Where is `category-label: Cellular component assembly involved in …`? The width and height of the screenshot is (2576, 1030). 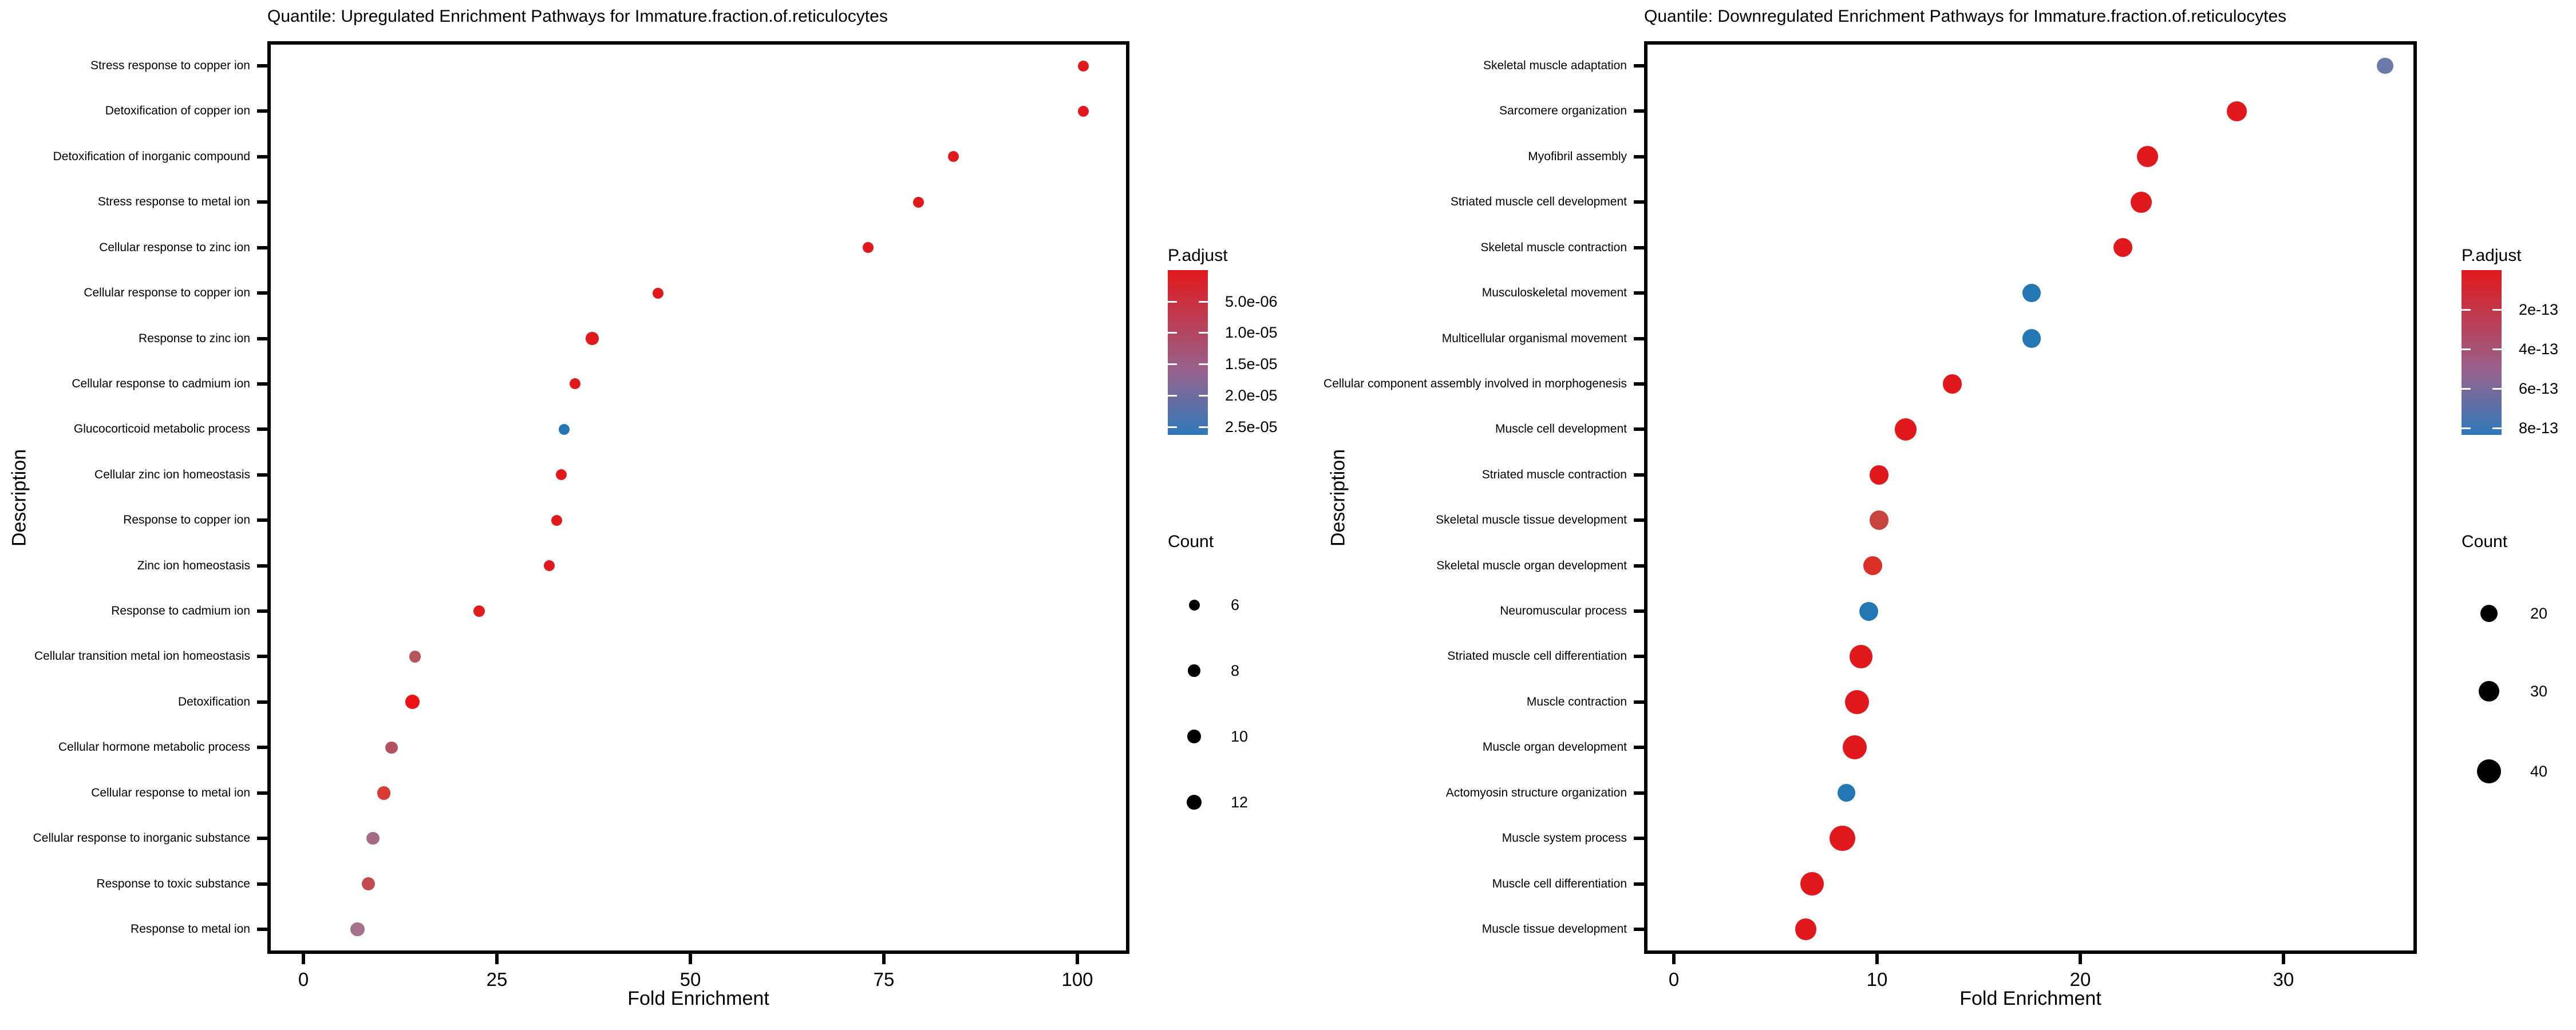
category-label: Cellular component assembly involved in … is located at coordinates (1475, 383).